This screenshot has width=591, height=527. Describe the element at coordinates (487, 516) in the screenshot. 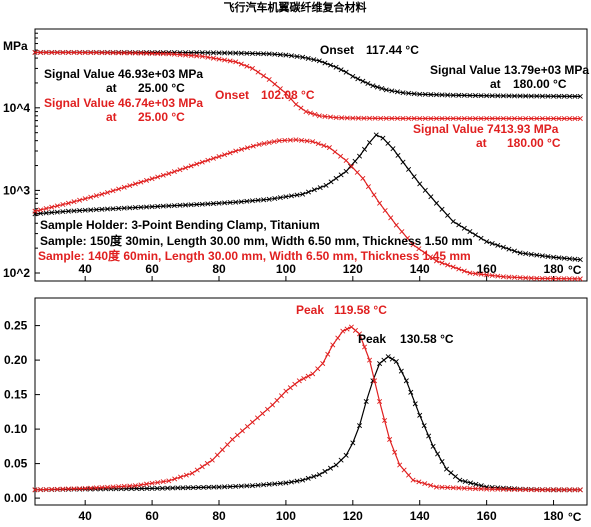

I see `bottom-x-tick-label: 160` at that location.